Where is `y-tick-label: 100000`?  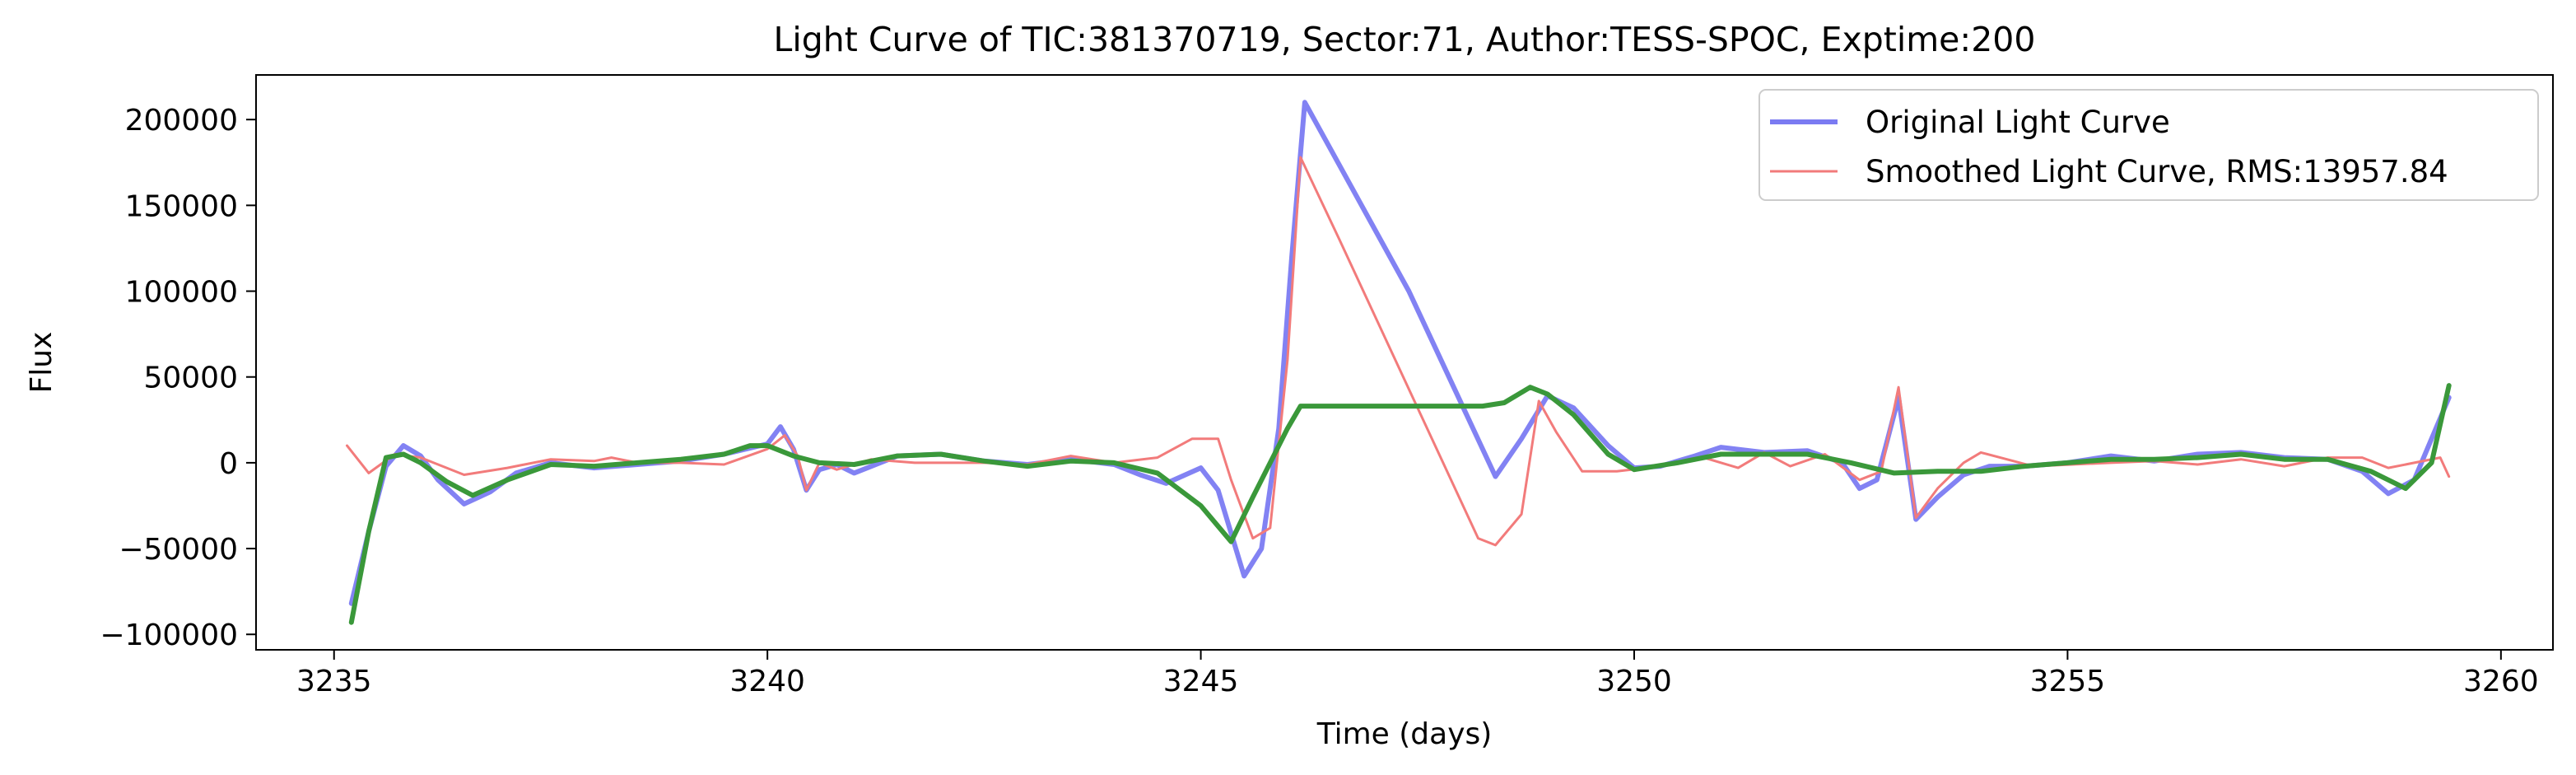
y-tick-label: 100000 is located at coordinates (181, 293).